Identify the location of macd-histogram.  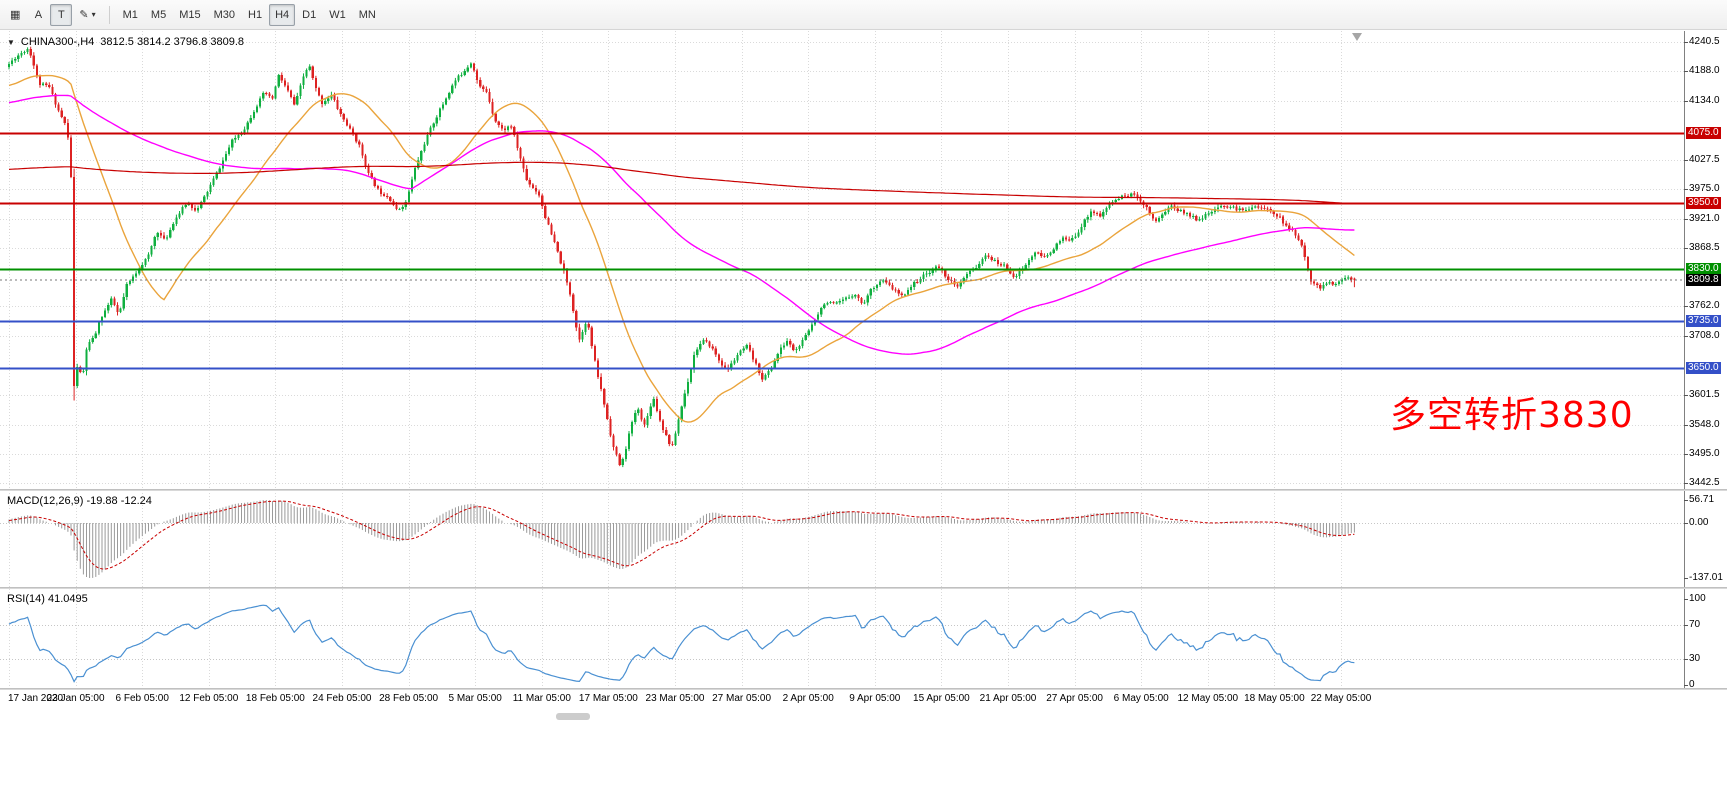
(681, 539).